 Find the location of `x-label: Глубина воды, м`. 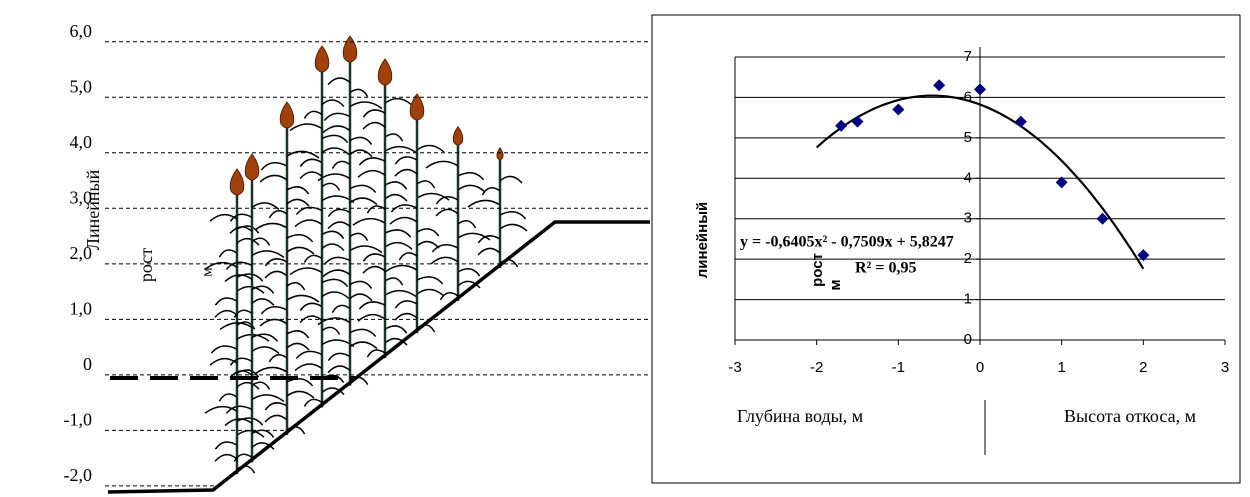

x-label: Глубина воды, м is located at coordinates (800, 416).